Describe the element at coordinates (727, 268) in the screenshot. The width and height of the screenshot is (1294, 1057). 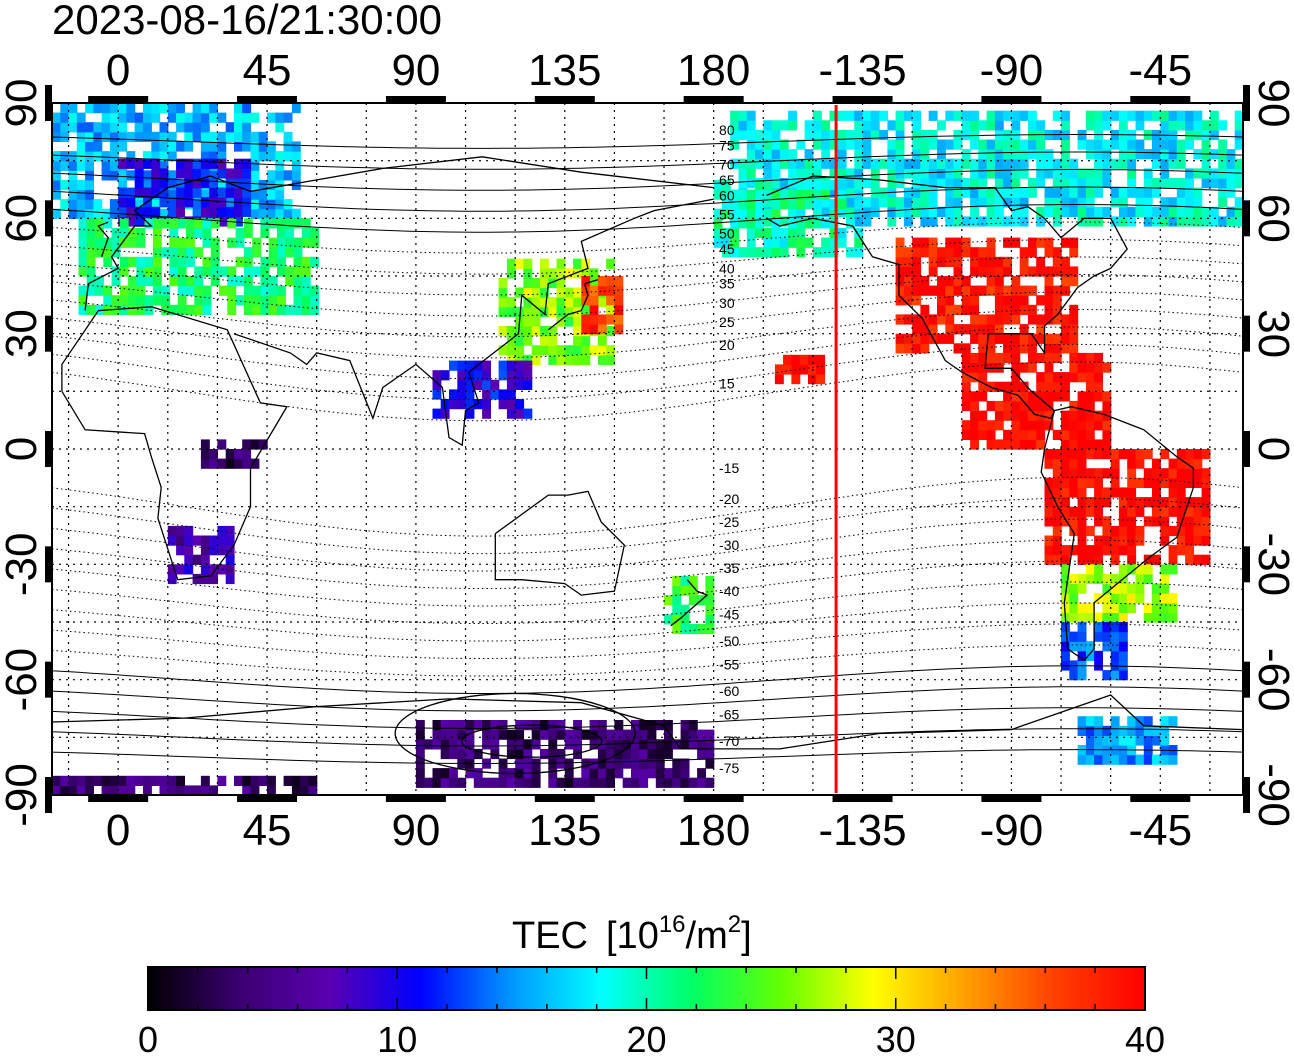
I see `magnetic-latitude-label: 40` at that location.